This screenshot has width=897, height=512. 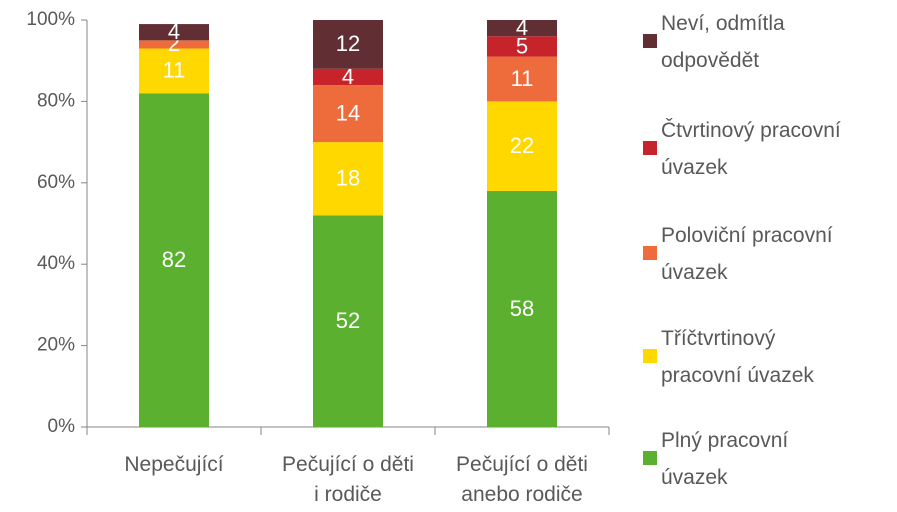 I want to click on data-label: 12, so click(x=348, y=43).